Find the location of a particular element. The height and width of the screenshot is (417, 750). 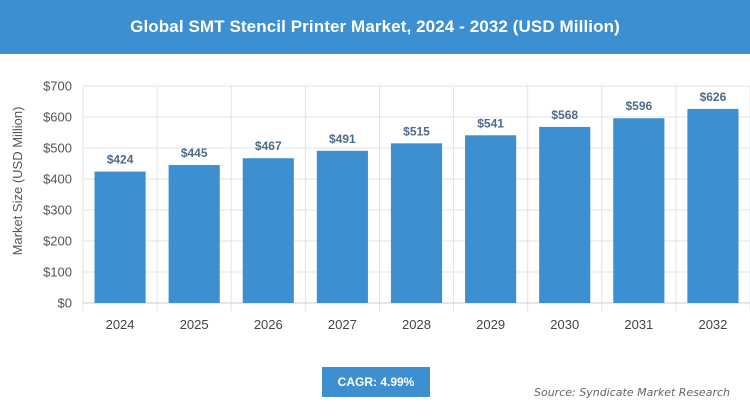

x-tick-label: 2028 is located at coordinates (416, 324).